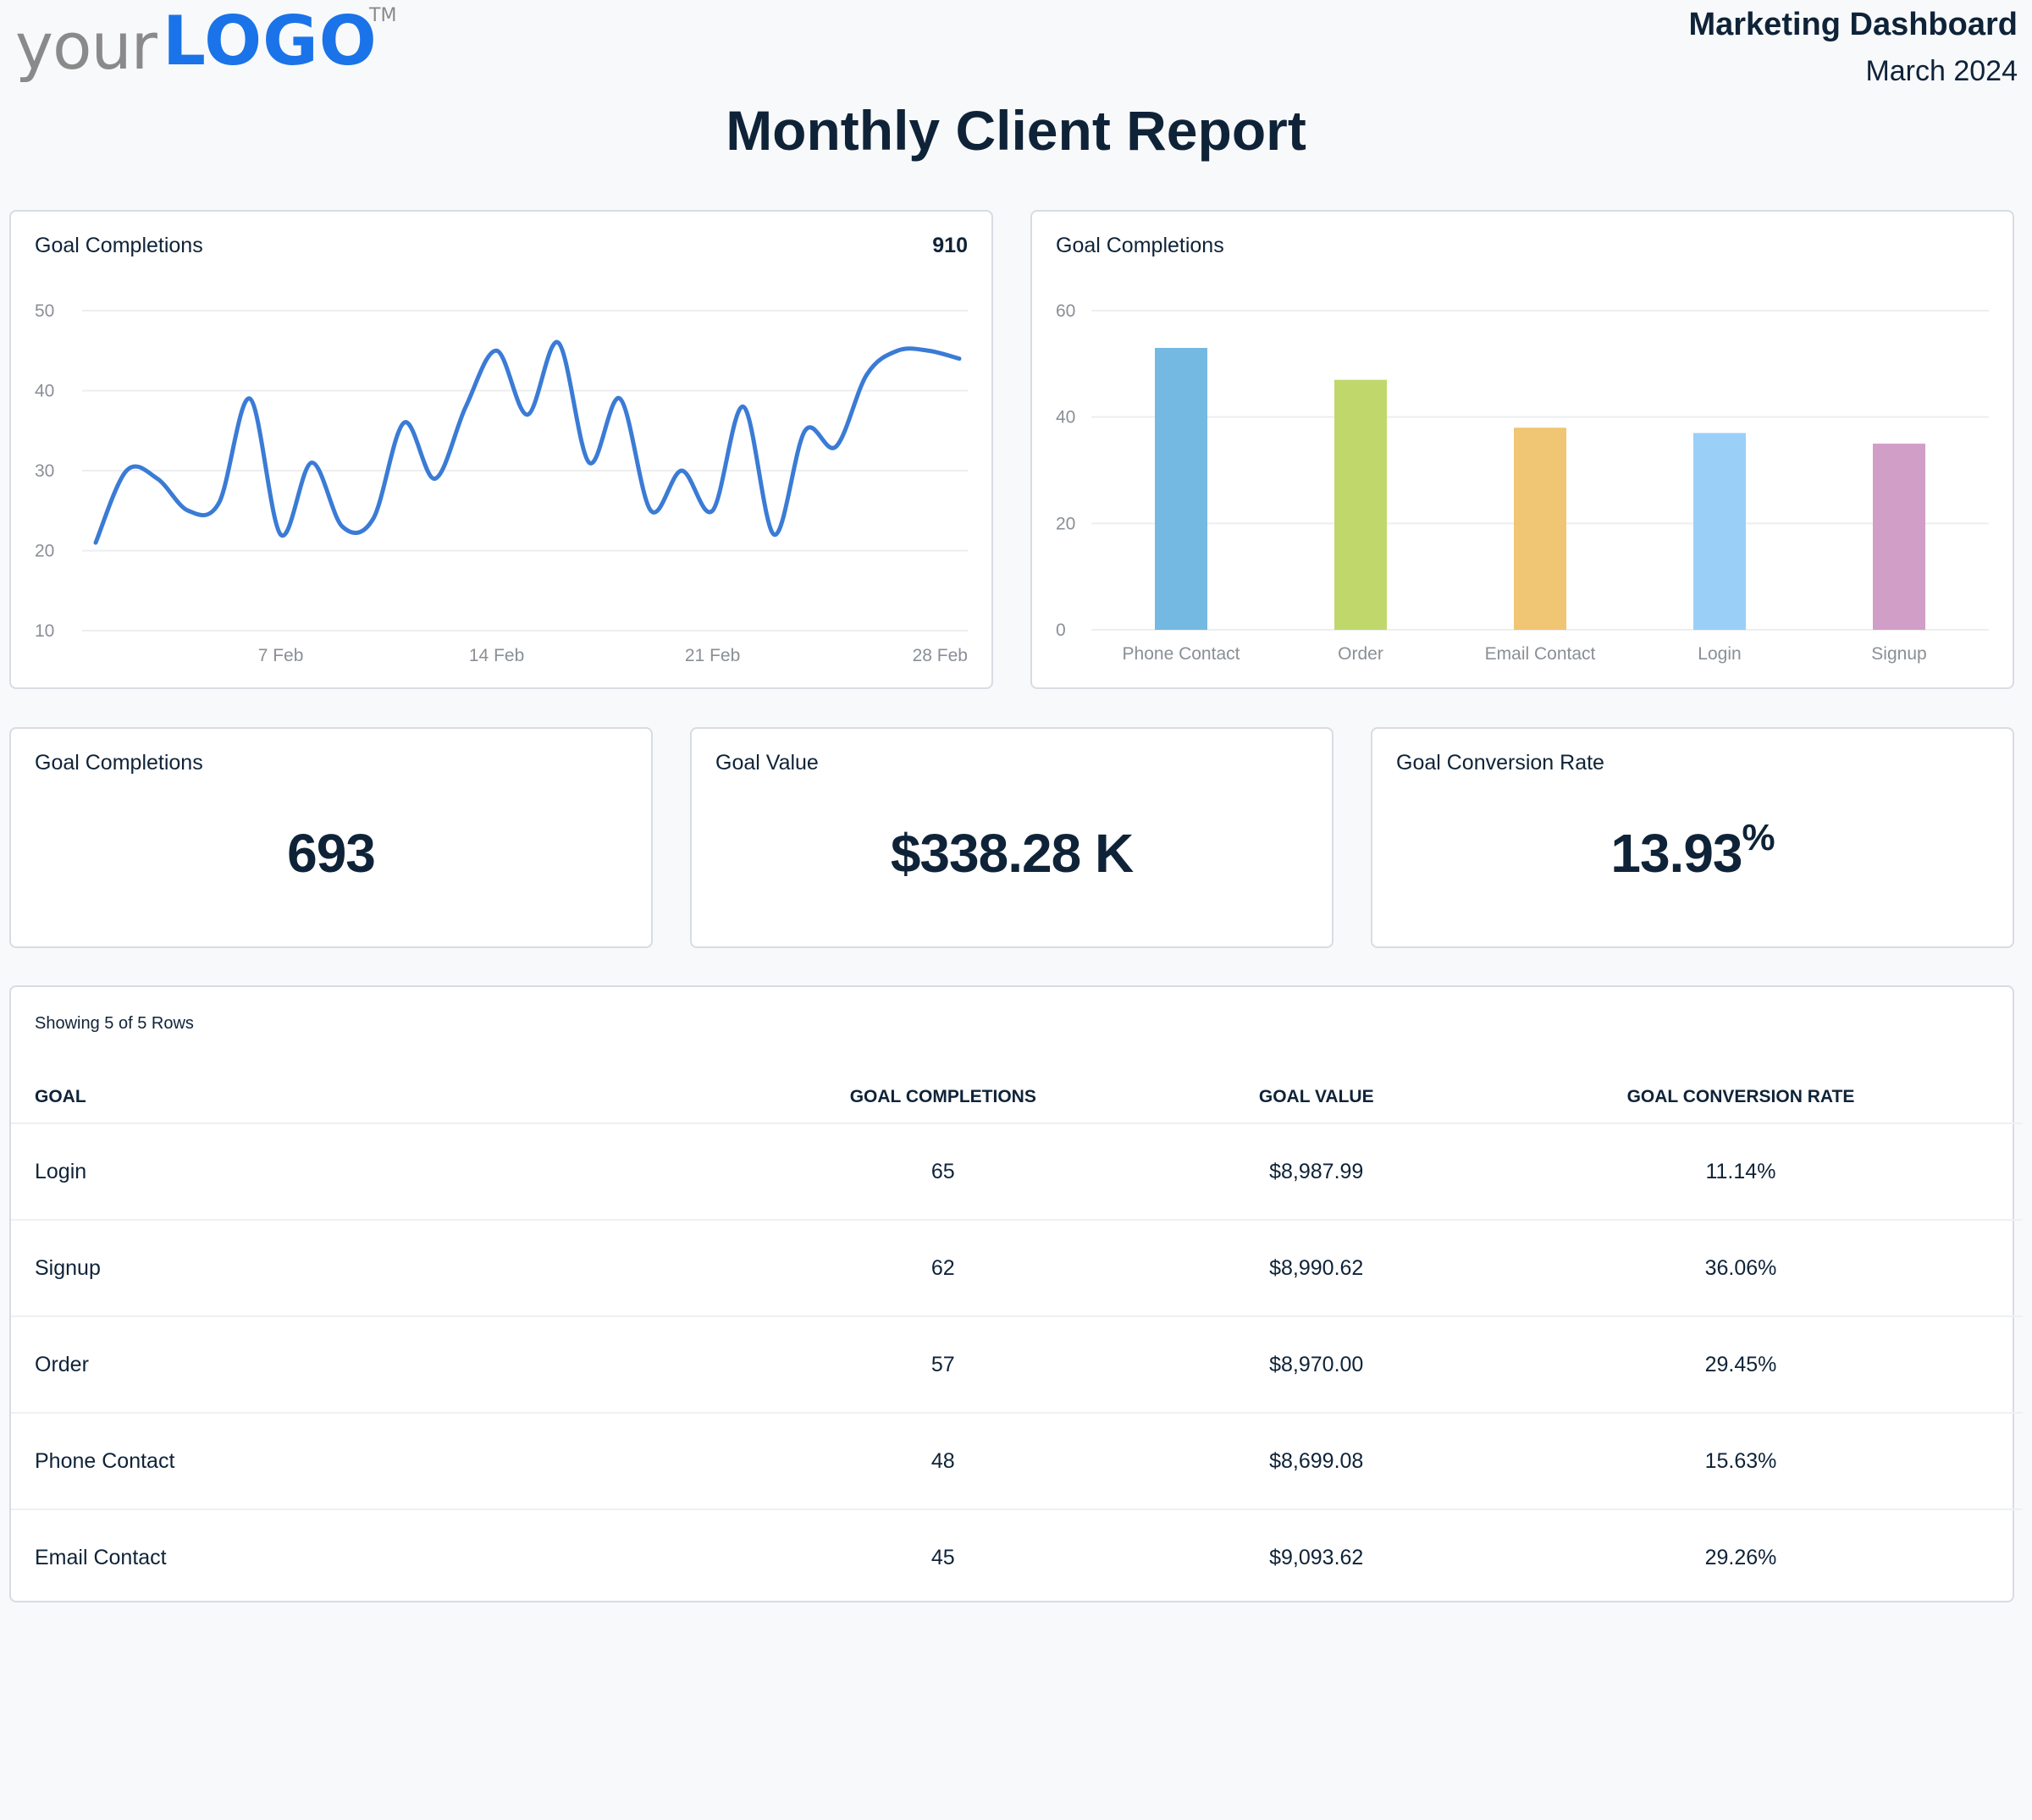 The height and width of the screenshot is (1820, 2032). Describe the element at coordinates (1316, 1365) in the screenshot. I see `cell-value: $8,970.00` at that location.